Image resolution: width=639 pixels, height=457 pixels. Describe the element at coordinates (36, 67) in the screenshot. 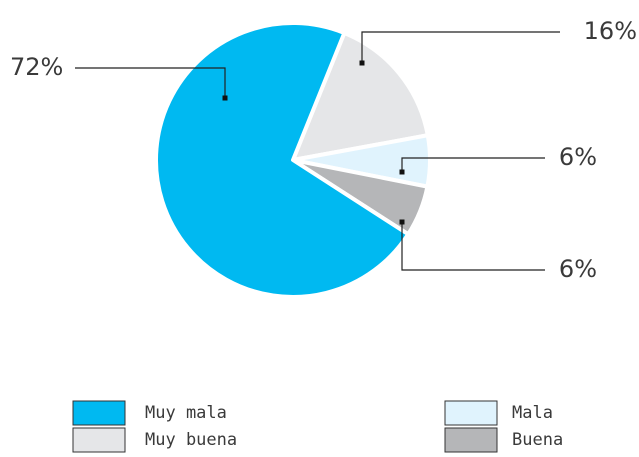

I see `value-label: 72%` at that location.